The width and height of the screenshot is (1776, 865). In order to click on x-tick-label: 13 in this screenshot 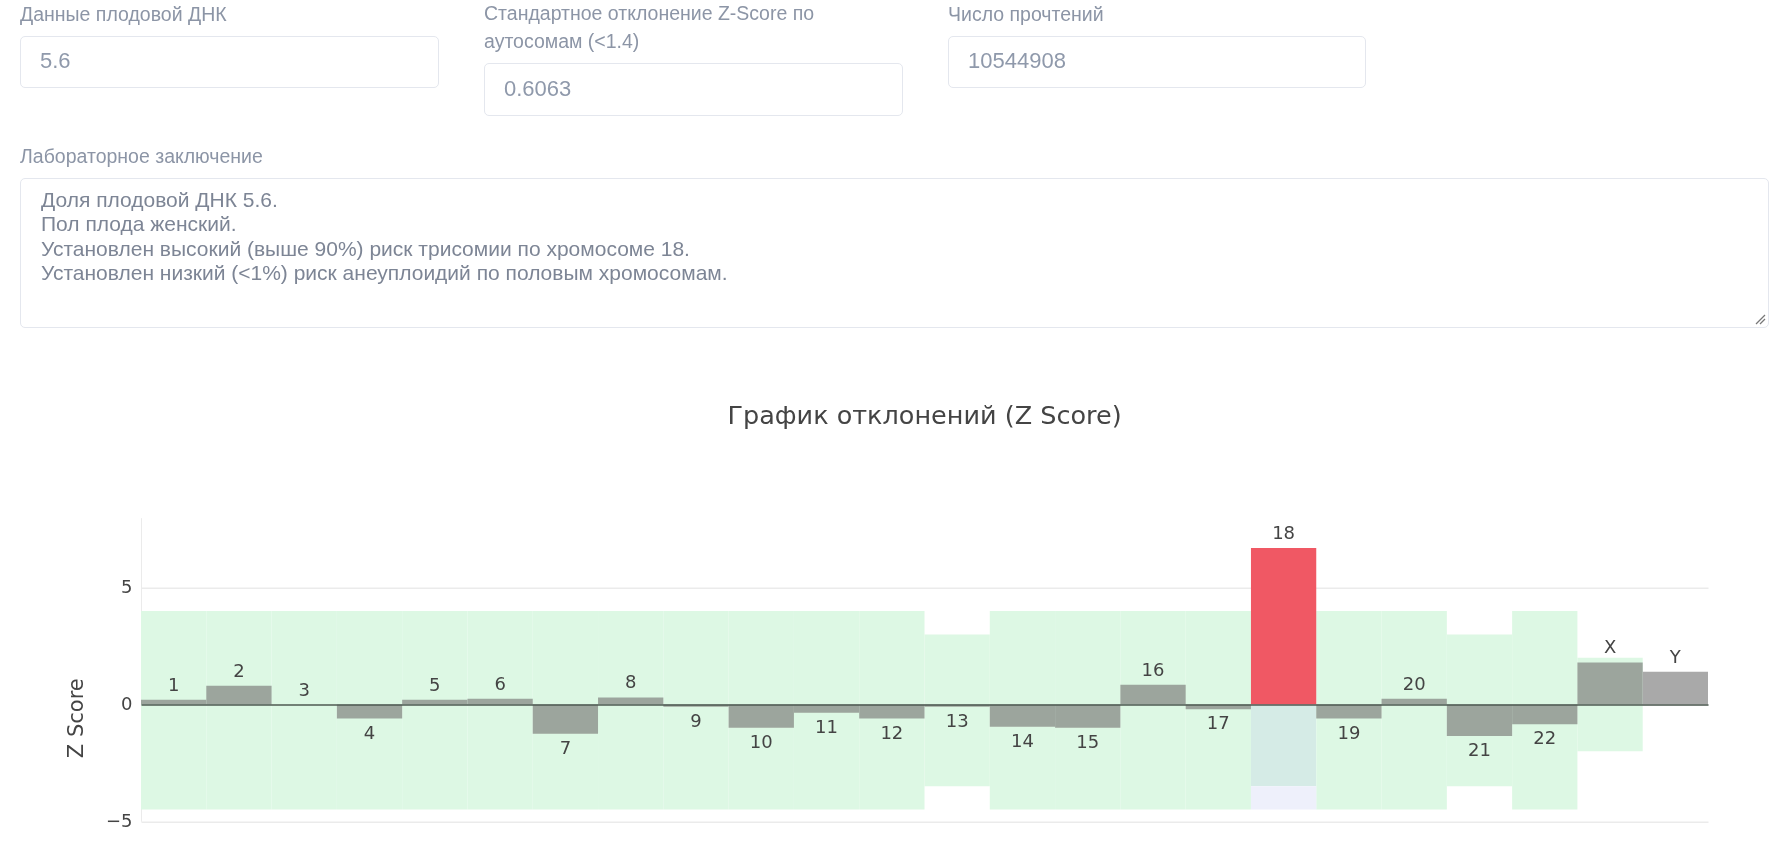, I will do `click(957, 720)`.